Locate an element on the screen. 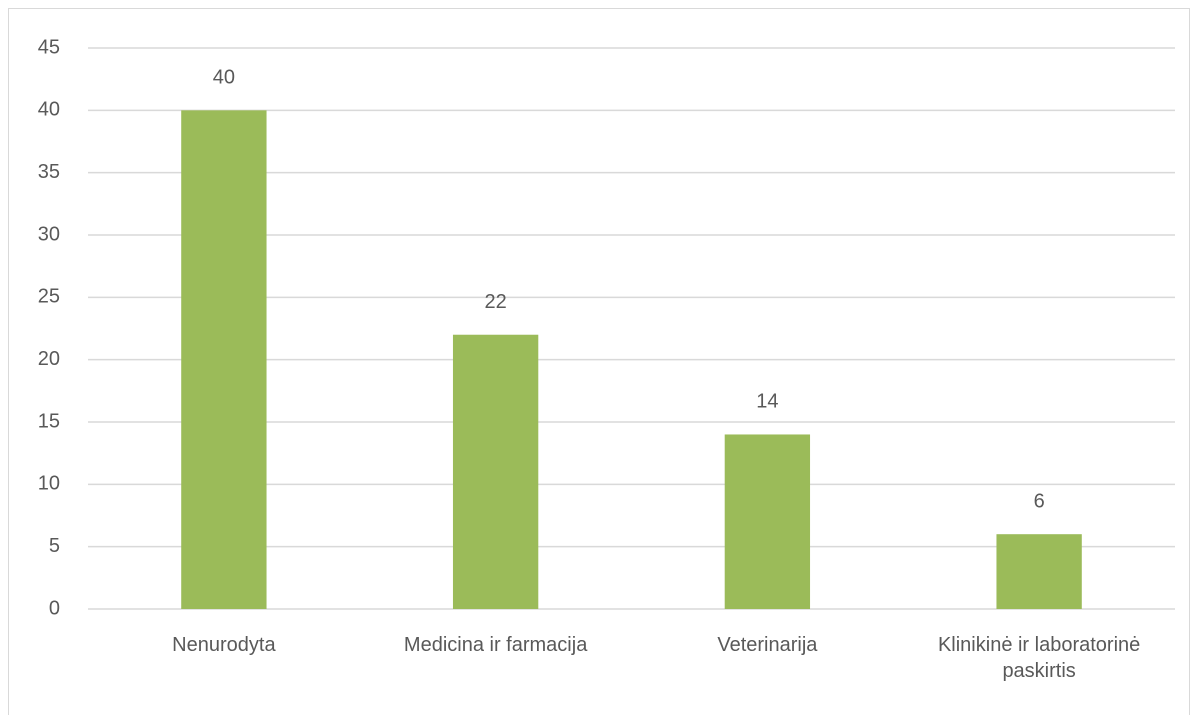  y-tick-label: 45 is located at coordinates (49, 47).